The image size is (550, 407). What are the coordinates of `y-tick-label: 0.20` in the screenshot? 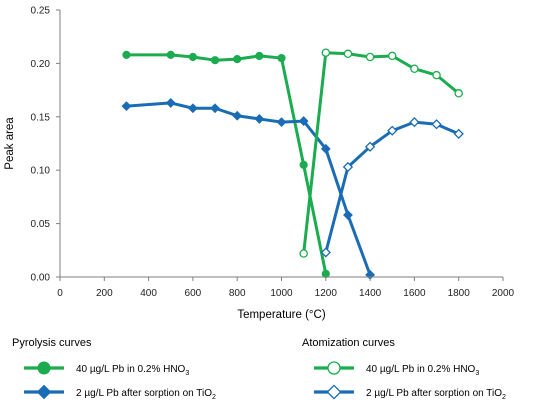 It's located at (41, 64).